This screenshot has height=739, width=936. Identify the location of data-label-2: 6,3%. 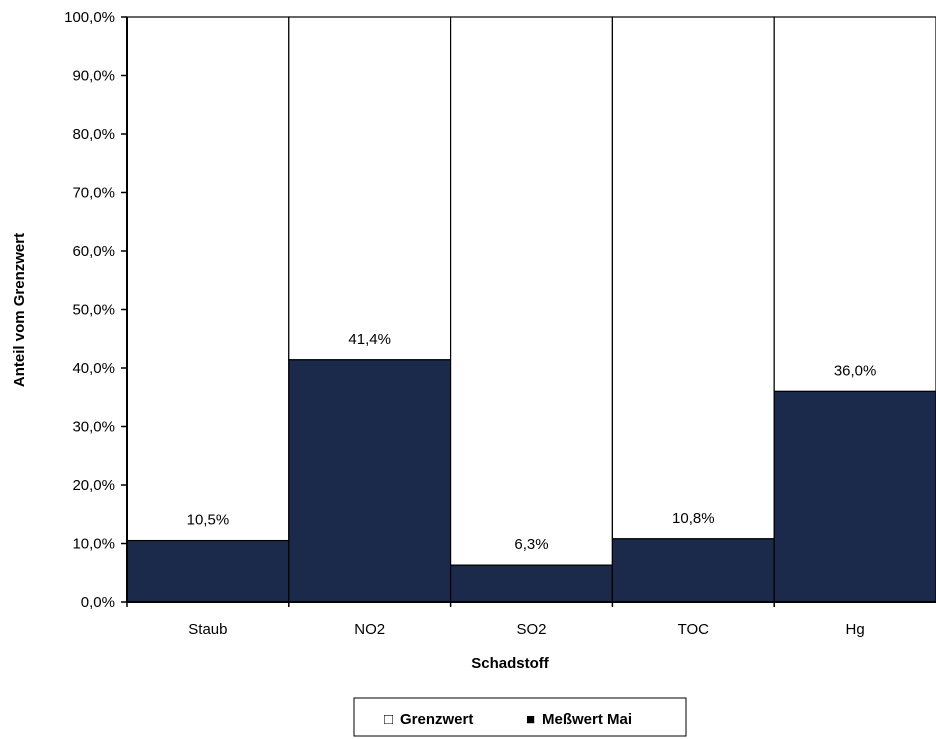
(531, 544).